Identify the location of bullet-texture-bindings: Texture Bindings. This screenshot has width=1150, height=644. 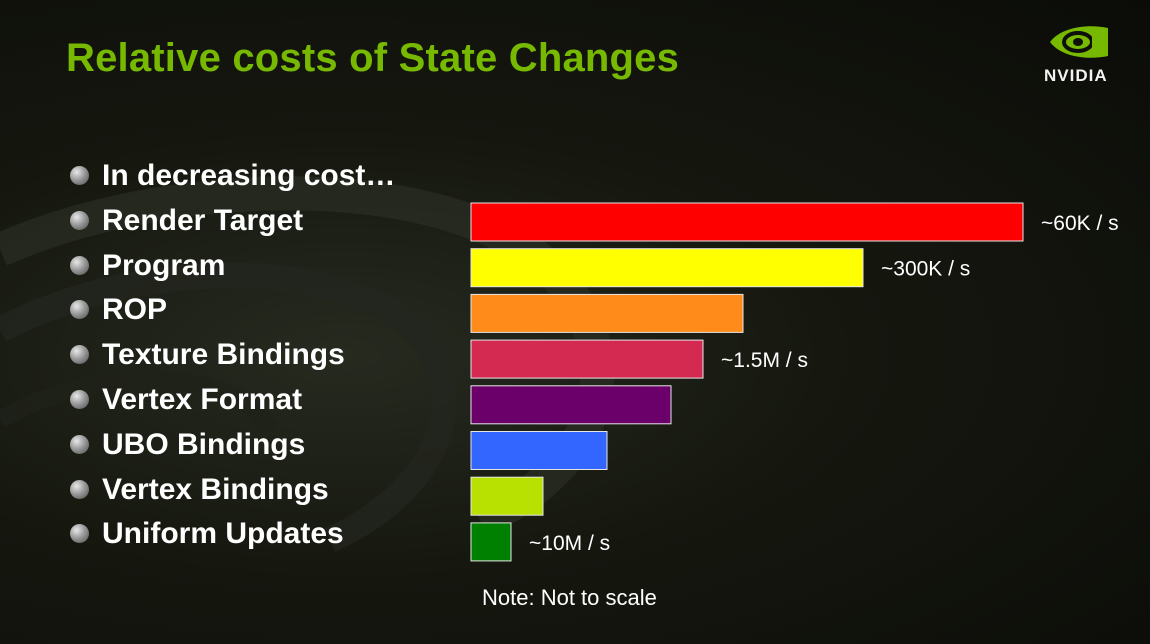
(231, 355).